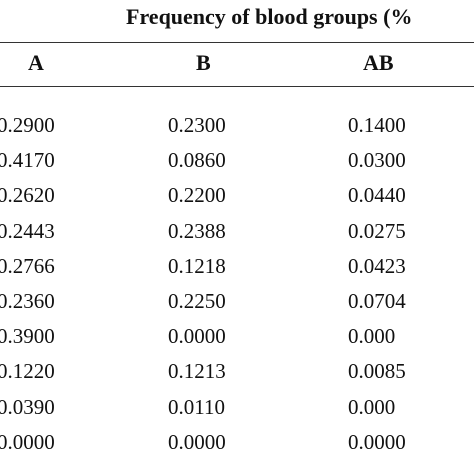  Describe the element at coordinates (27, 160) in the screenshot. I see `cell-a: 0.4170` at that location.